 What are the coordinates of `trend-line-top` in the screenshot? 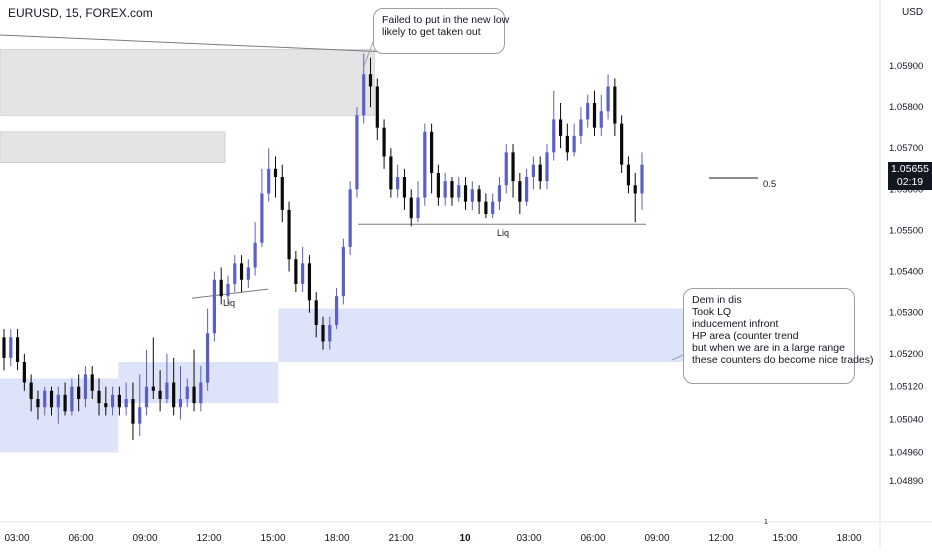 It's located at (205, 44).